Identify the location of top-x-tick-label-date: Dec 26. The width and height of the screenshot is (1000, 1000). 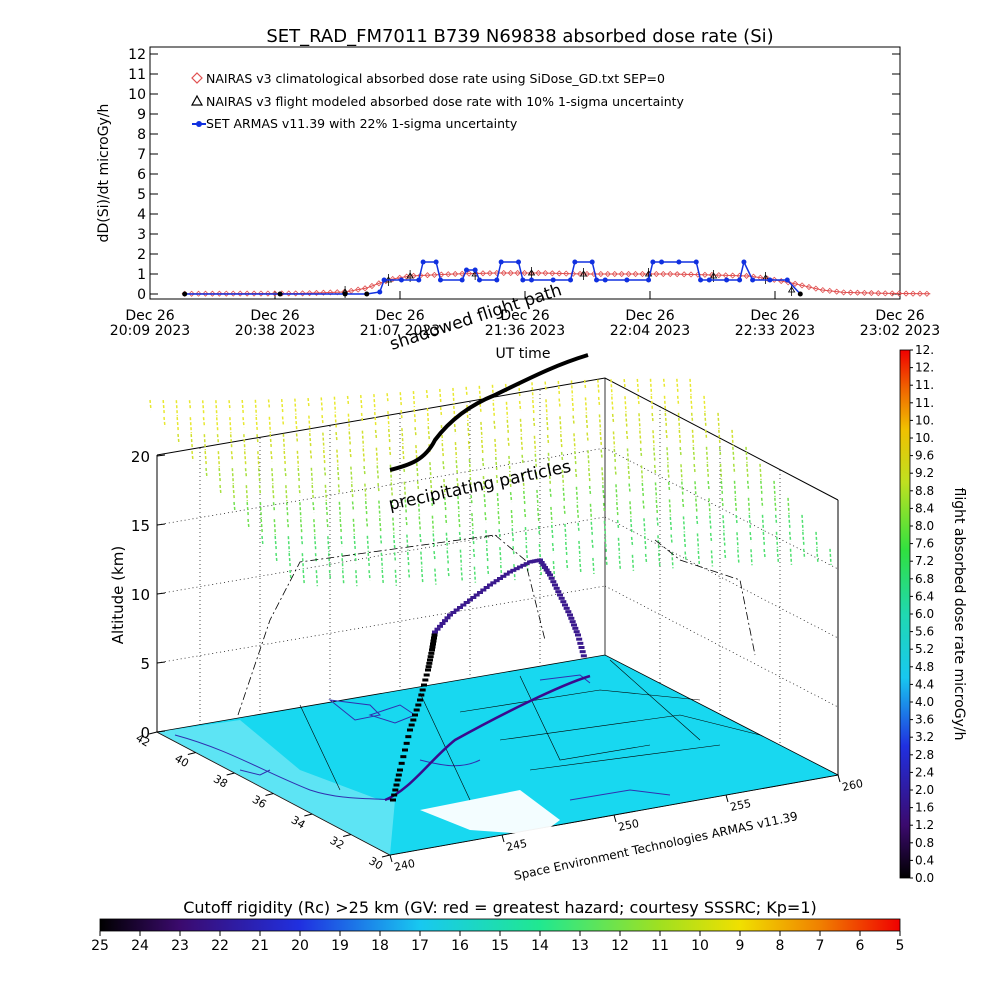
(774, 316).